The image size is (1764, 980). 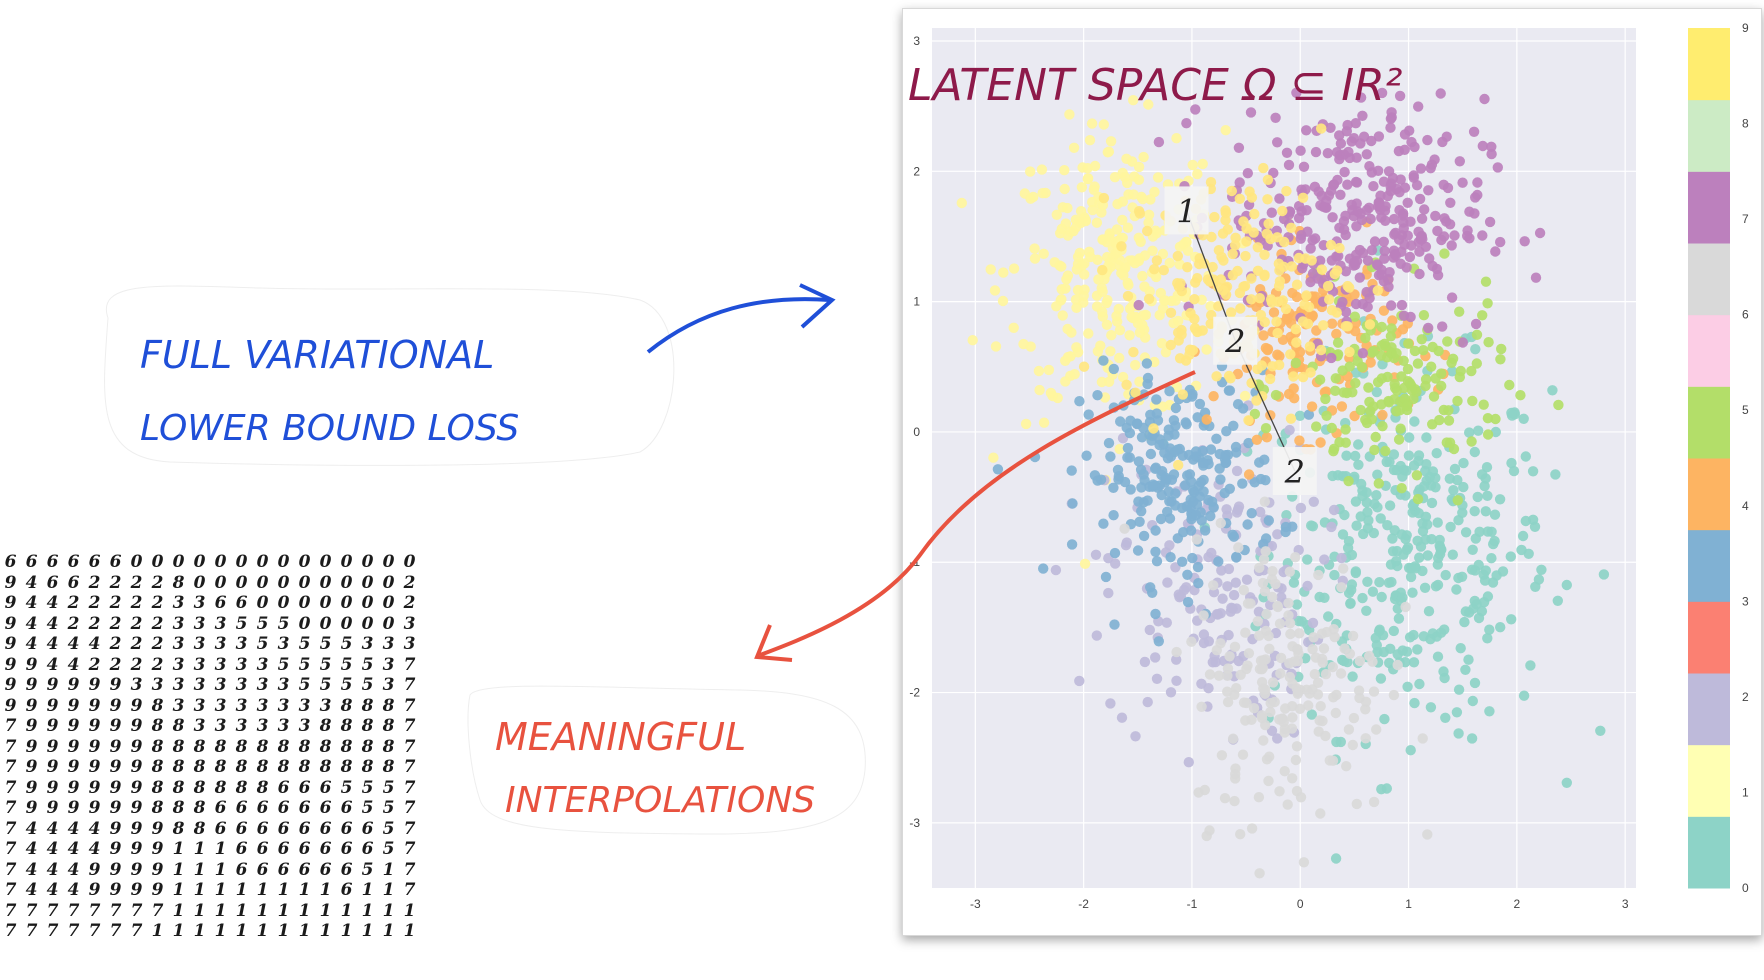 I want to click on colorbar-tick-label: 5, so click(x=1745, y=410).